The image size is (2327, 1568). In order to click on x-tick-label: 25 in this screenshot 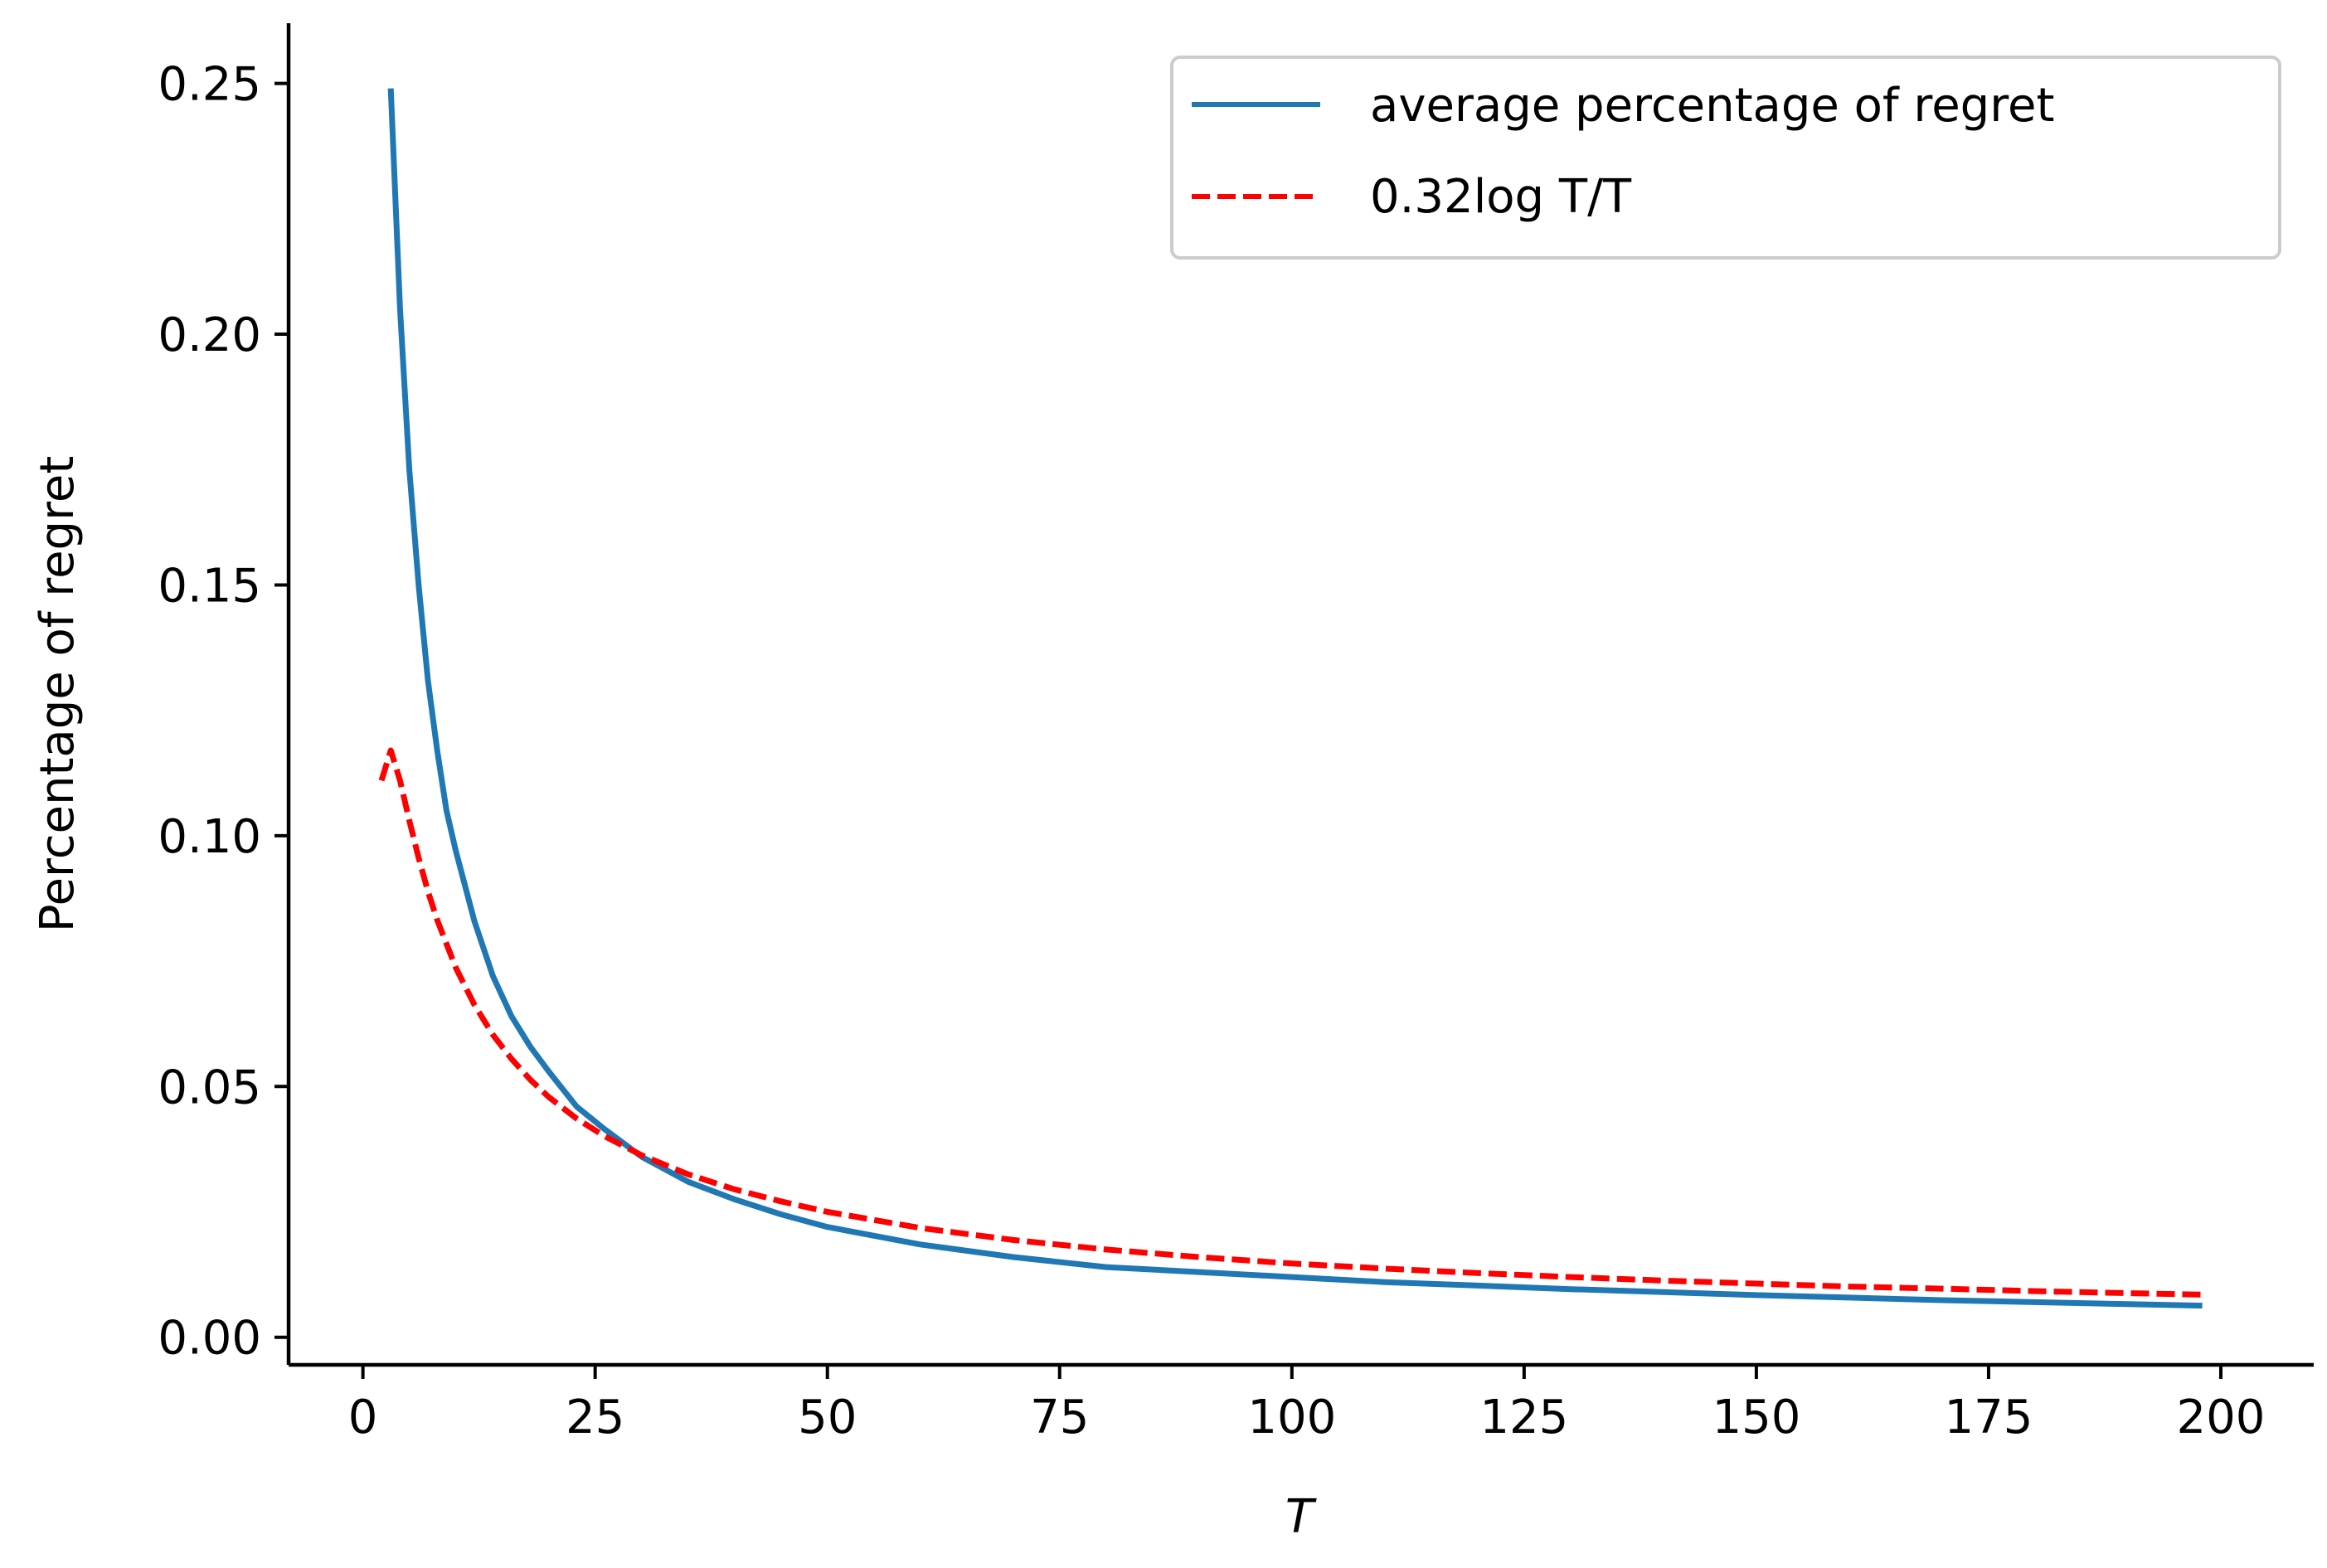, I will do `click(595, 1417)`.